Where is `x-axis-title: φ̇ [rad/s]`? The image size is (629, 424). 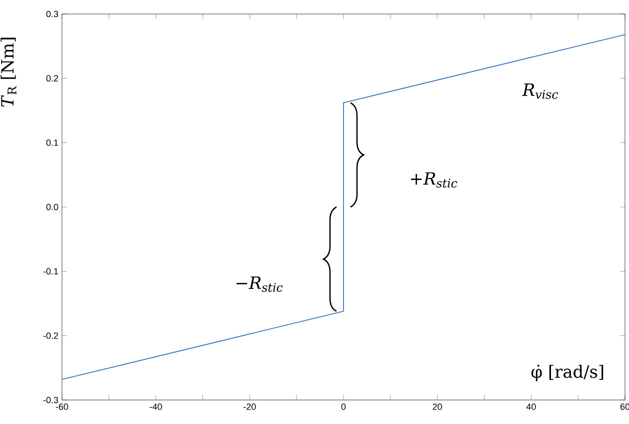
x-axis-title: φ̇ [rad/s] is located at coordinates (567, 373).